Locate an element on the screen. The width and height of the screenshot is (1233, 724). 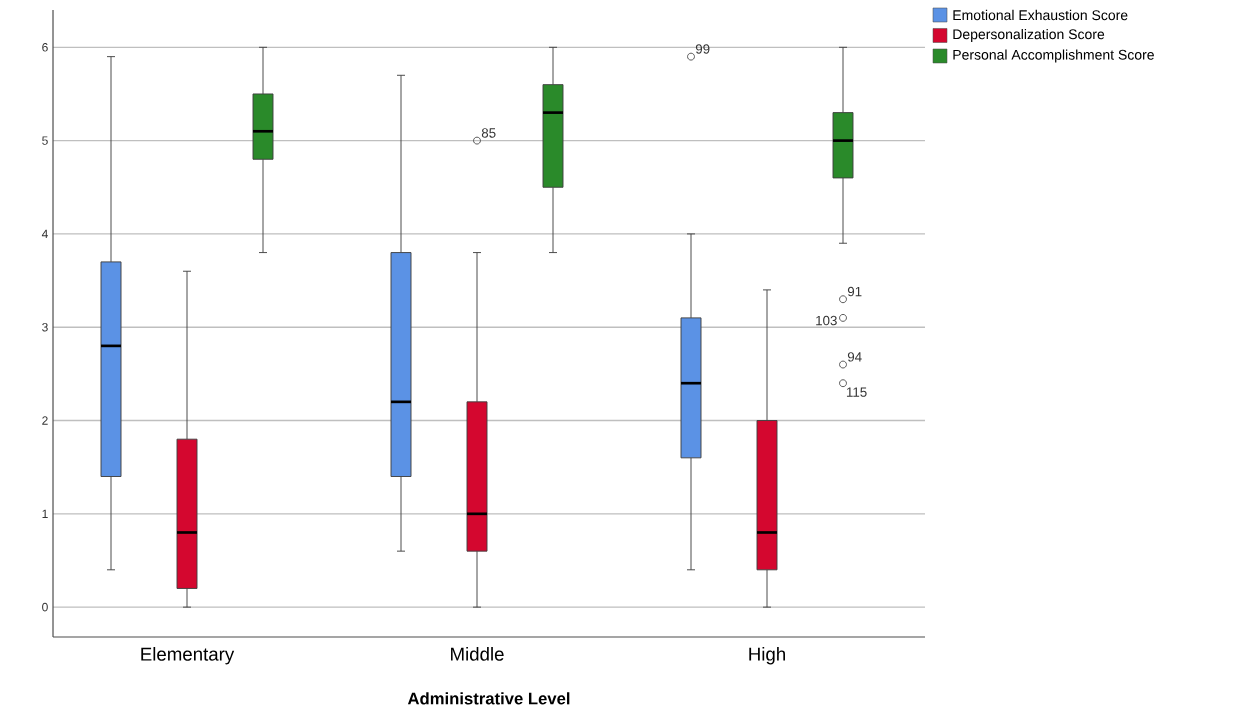
annotation: 99 is located at coordinates (702, 49).